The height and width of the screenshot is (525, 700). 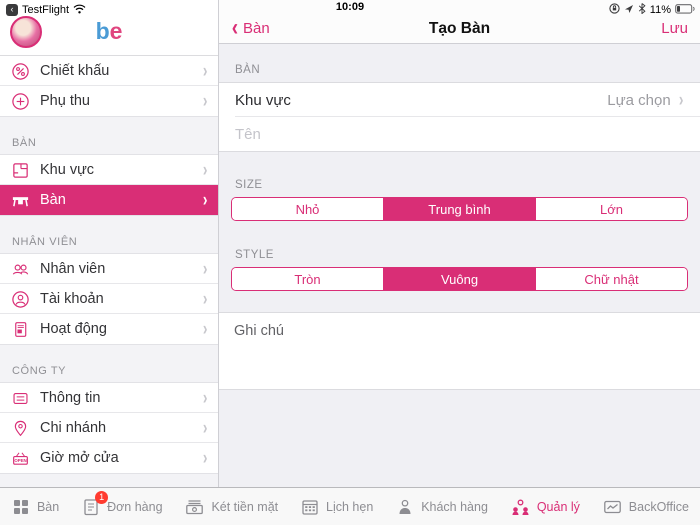 I want to click on orientation-lock-icon, so click(x=614, y=10).